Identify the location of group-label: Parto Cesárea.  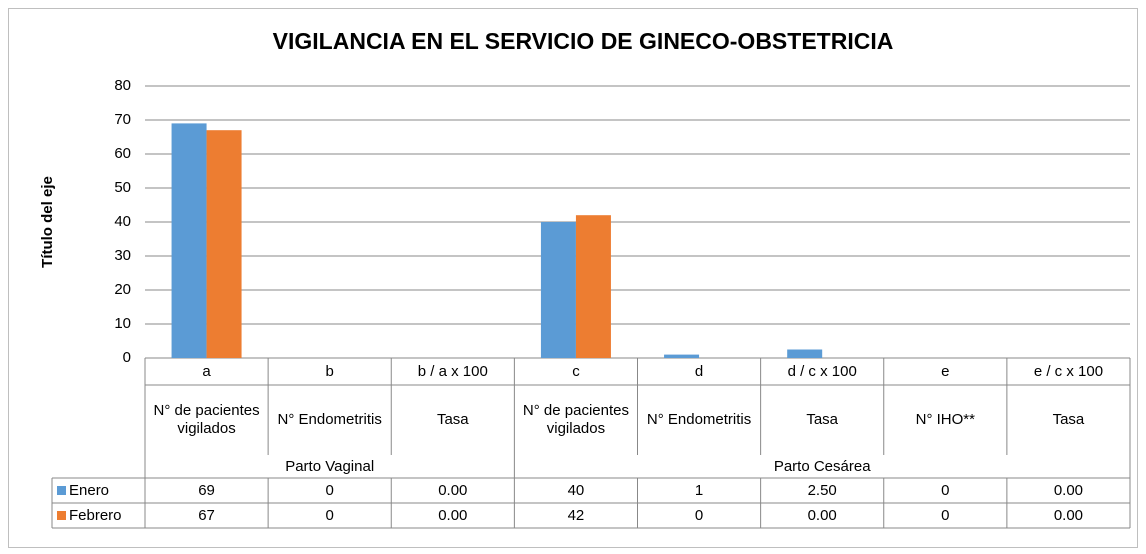
(822, 466).